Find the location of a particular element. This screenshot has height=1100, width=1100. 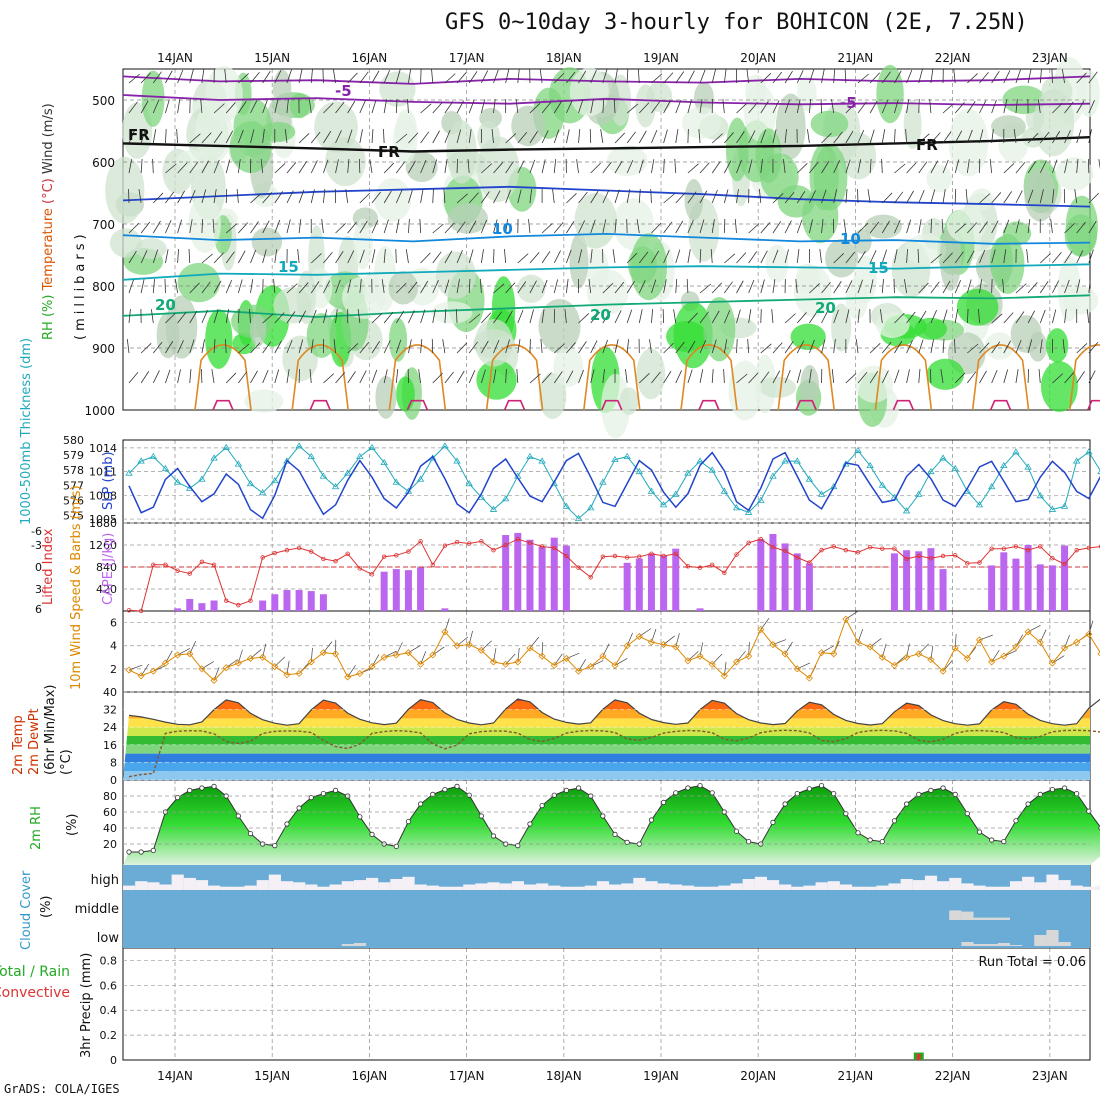

cape-tick-label: 1260 is located at coordinates (103, 545).